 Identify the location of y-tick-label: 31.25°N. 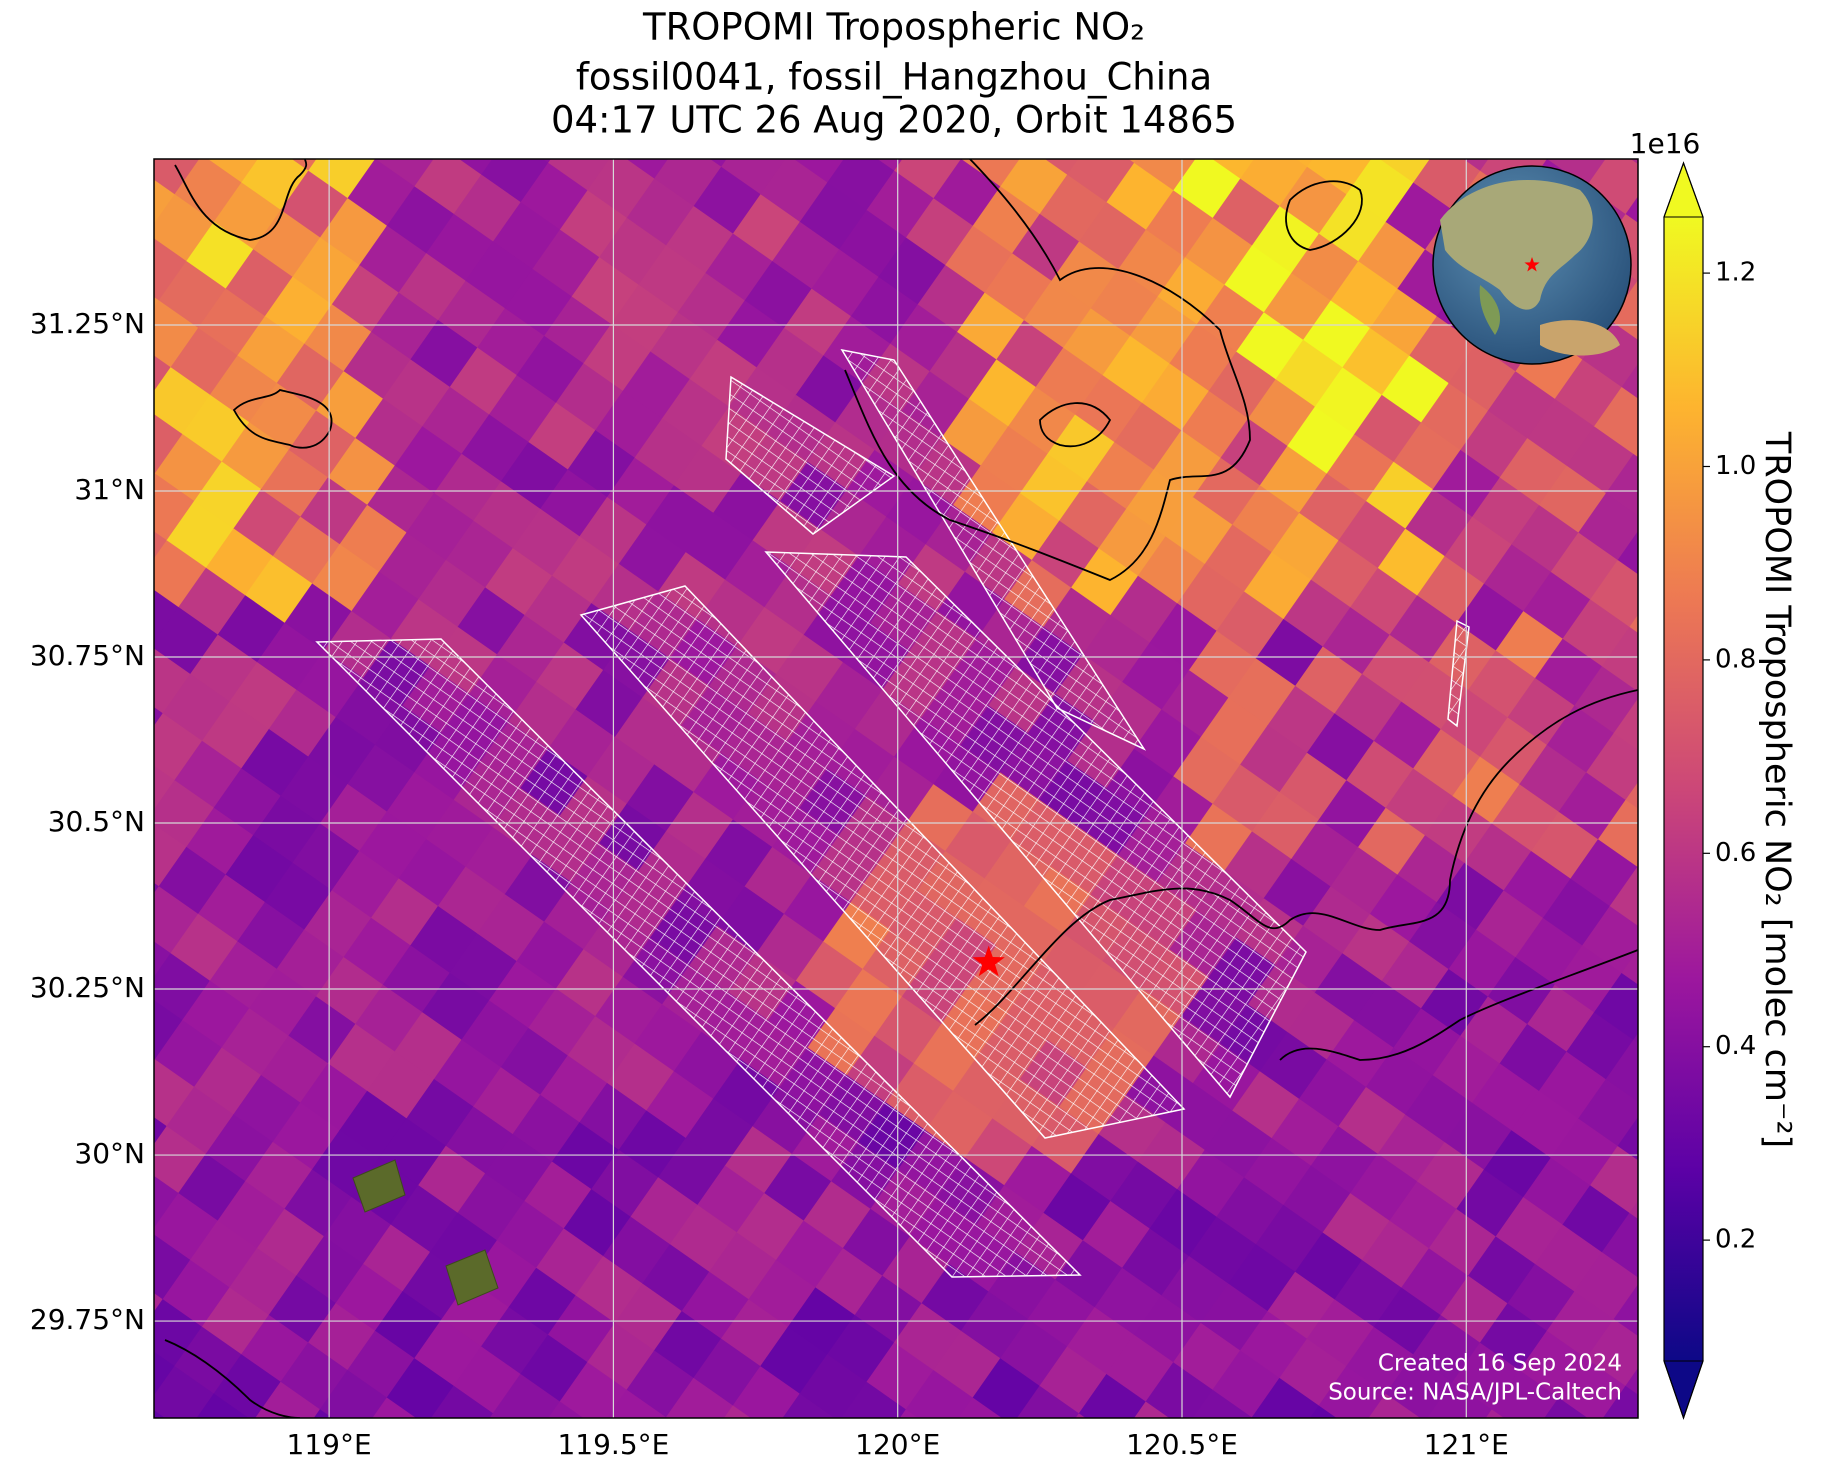
(87, 323).